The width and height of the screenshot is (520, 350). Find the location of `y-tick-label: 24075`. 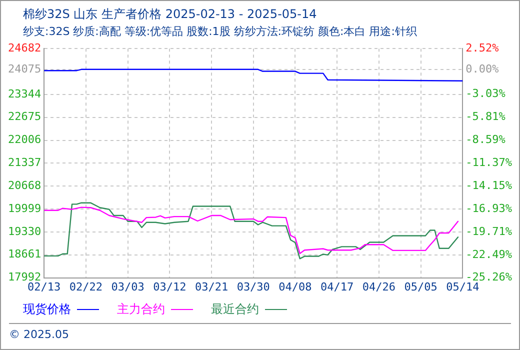

y-tick-label: 24075 is located at coordinates (25, 69).